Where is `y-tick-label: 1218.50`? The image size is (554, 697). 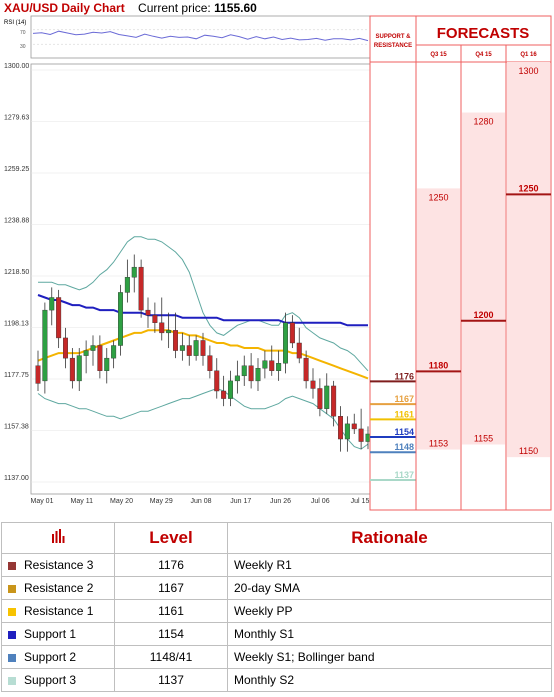
y-tick-label: 1218.50 is located at coordinates (16, 272).